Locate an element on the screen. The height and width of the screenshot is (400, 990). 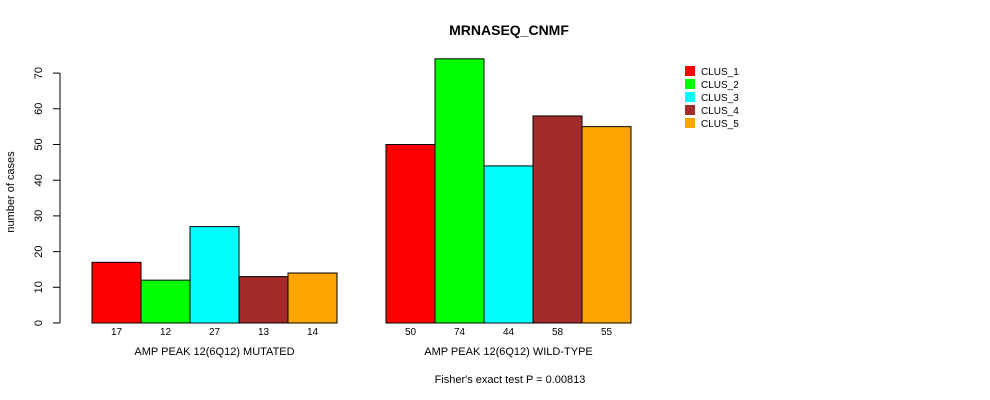
y-tick-label: 50 is located at coordinates (39, 144).